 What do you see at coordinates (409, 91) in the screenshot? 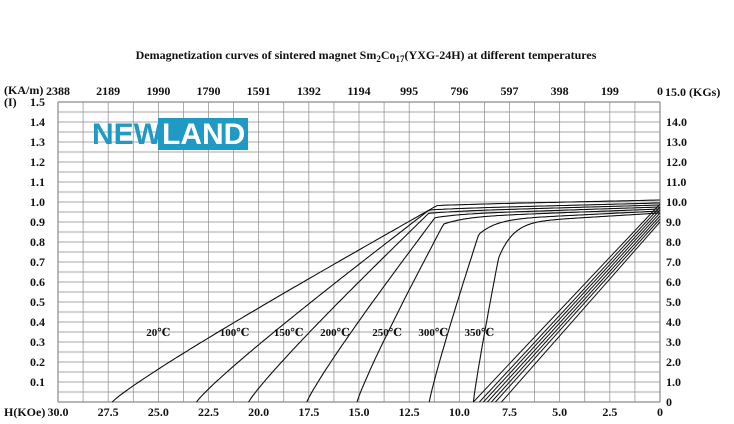
I see `top-tick-label: 995` at bounding box center [409, 91].